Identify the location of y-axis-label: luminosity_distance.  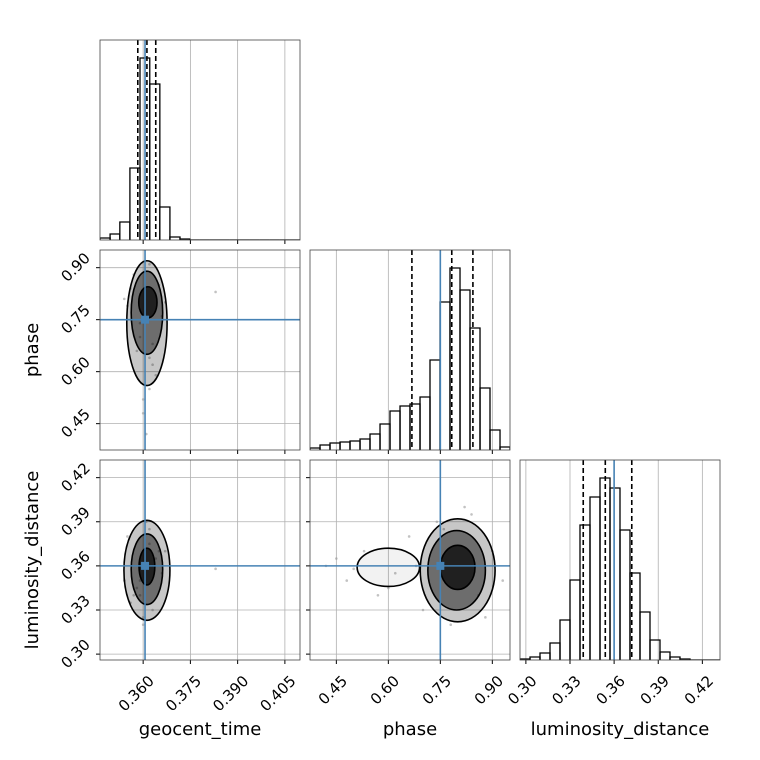
(32, 560).